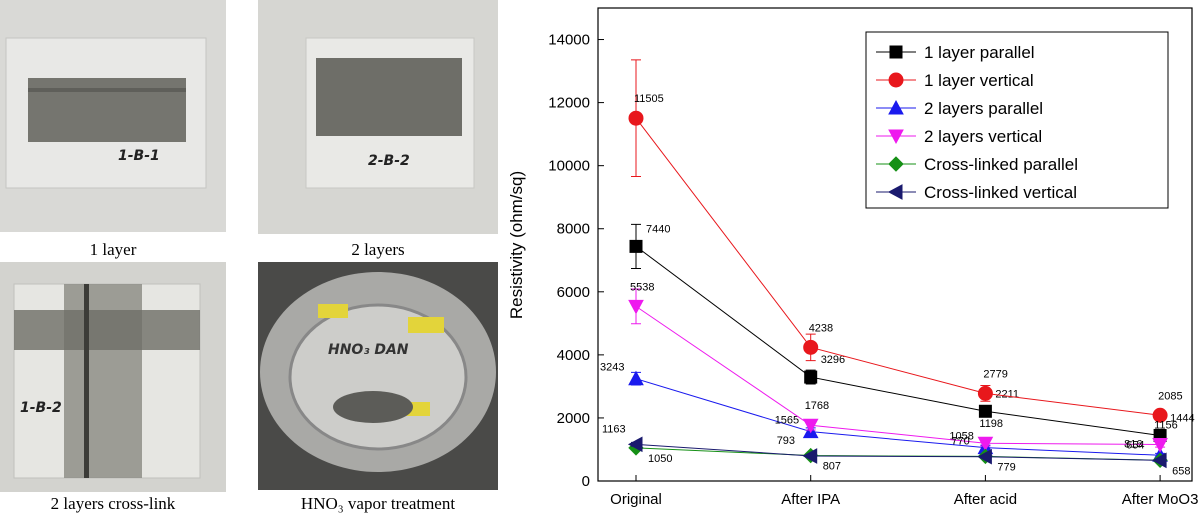 This screenshot has height=528, width=1200. Describe the element at coordinates (573, 418) in the screenshot. I see `y-tick-label: 2000` at that location.